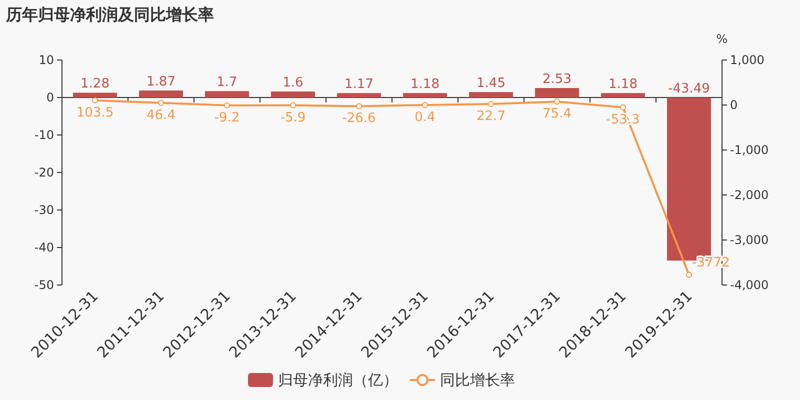 The image size is (800, 400). I want to click on data-label: 0.4, so click(425, 117).